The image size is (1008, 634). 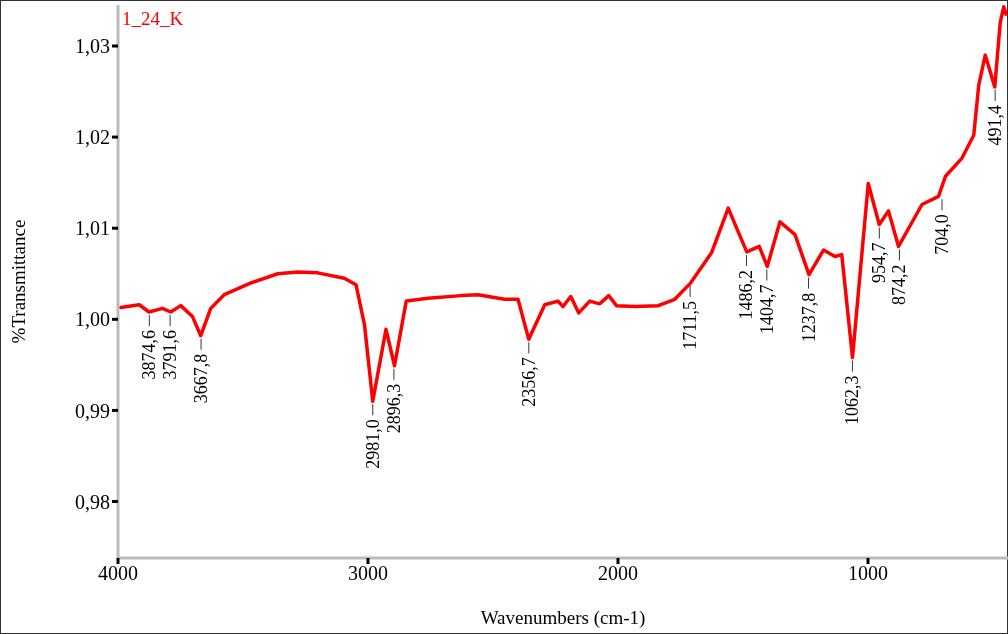 I want to click on annotation: 704,0, so click(x=942, y=234).